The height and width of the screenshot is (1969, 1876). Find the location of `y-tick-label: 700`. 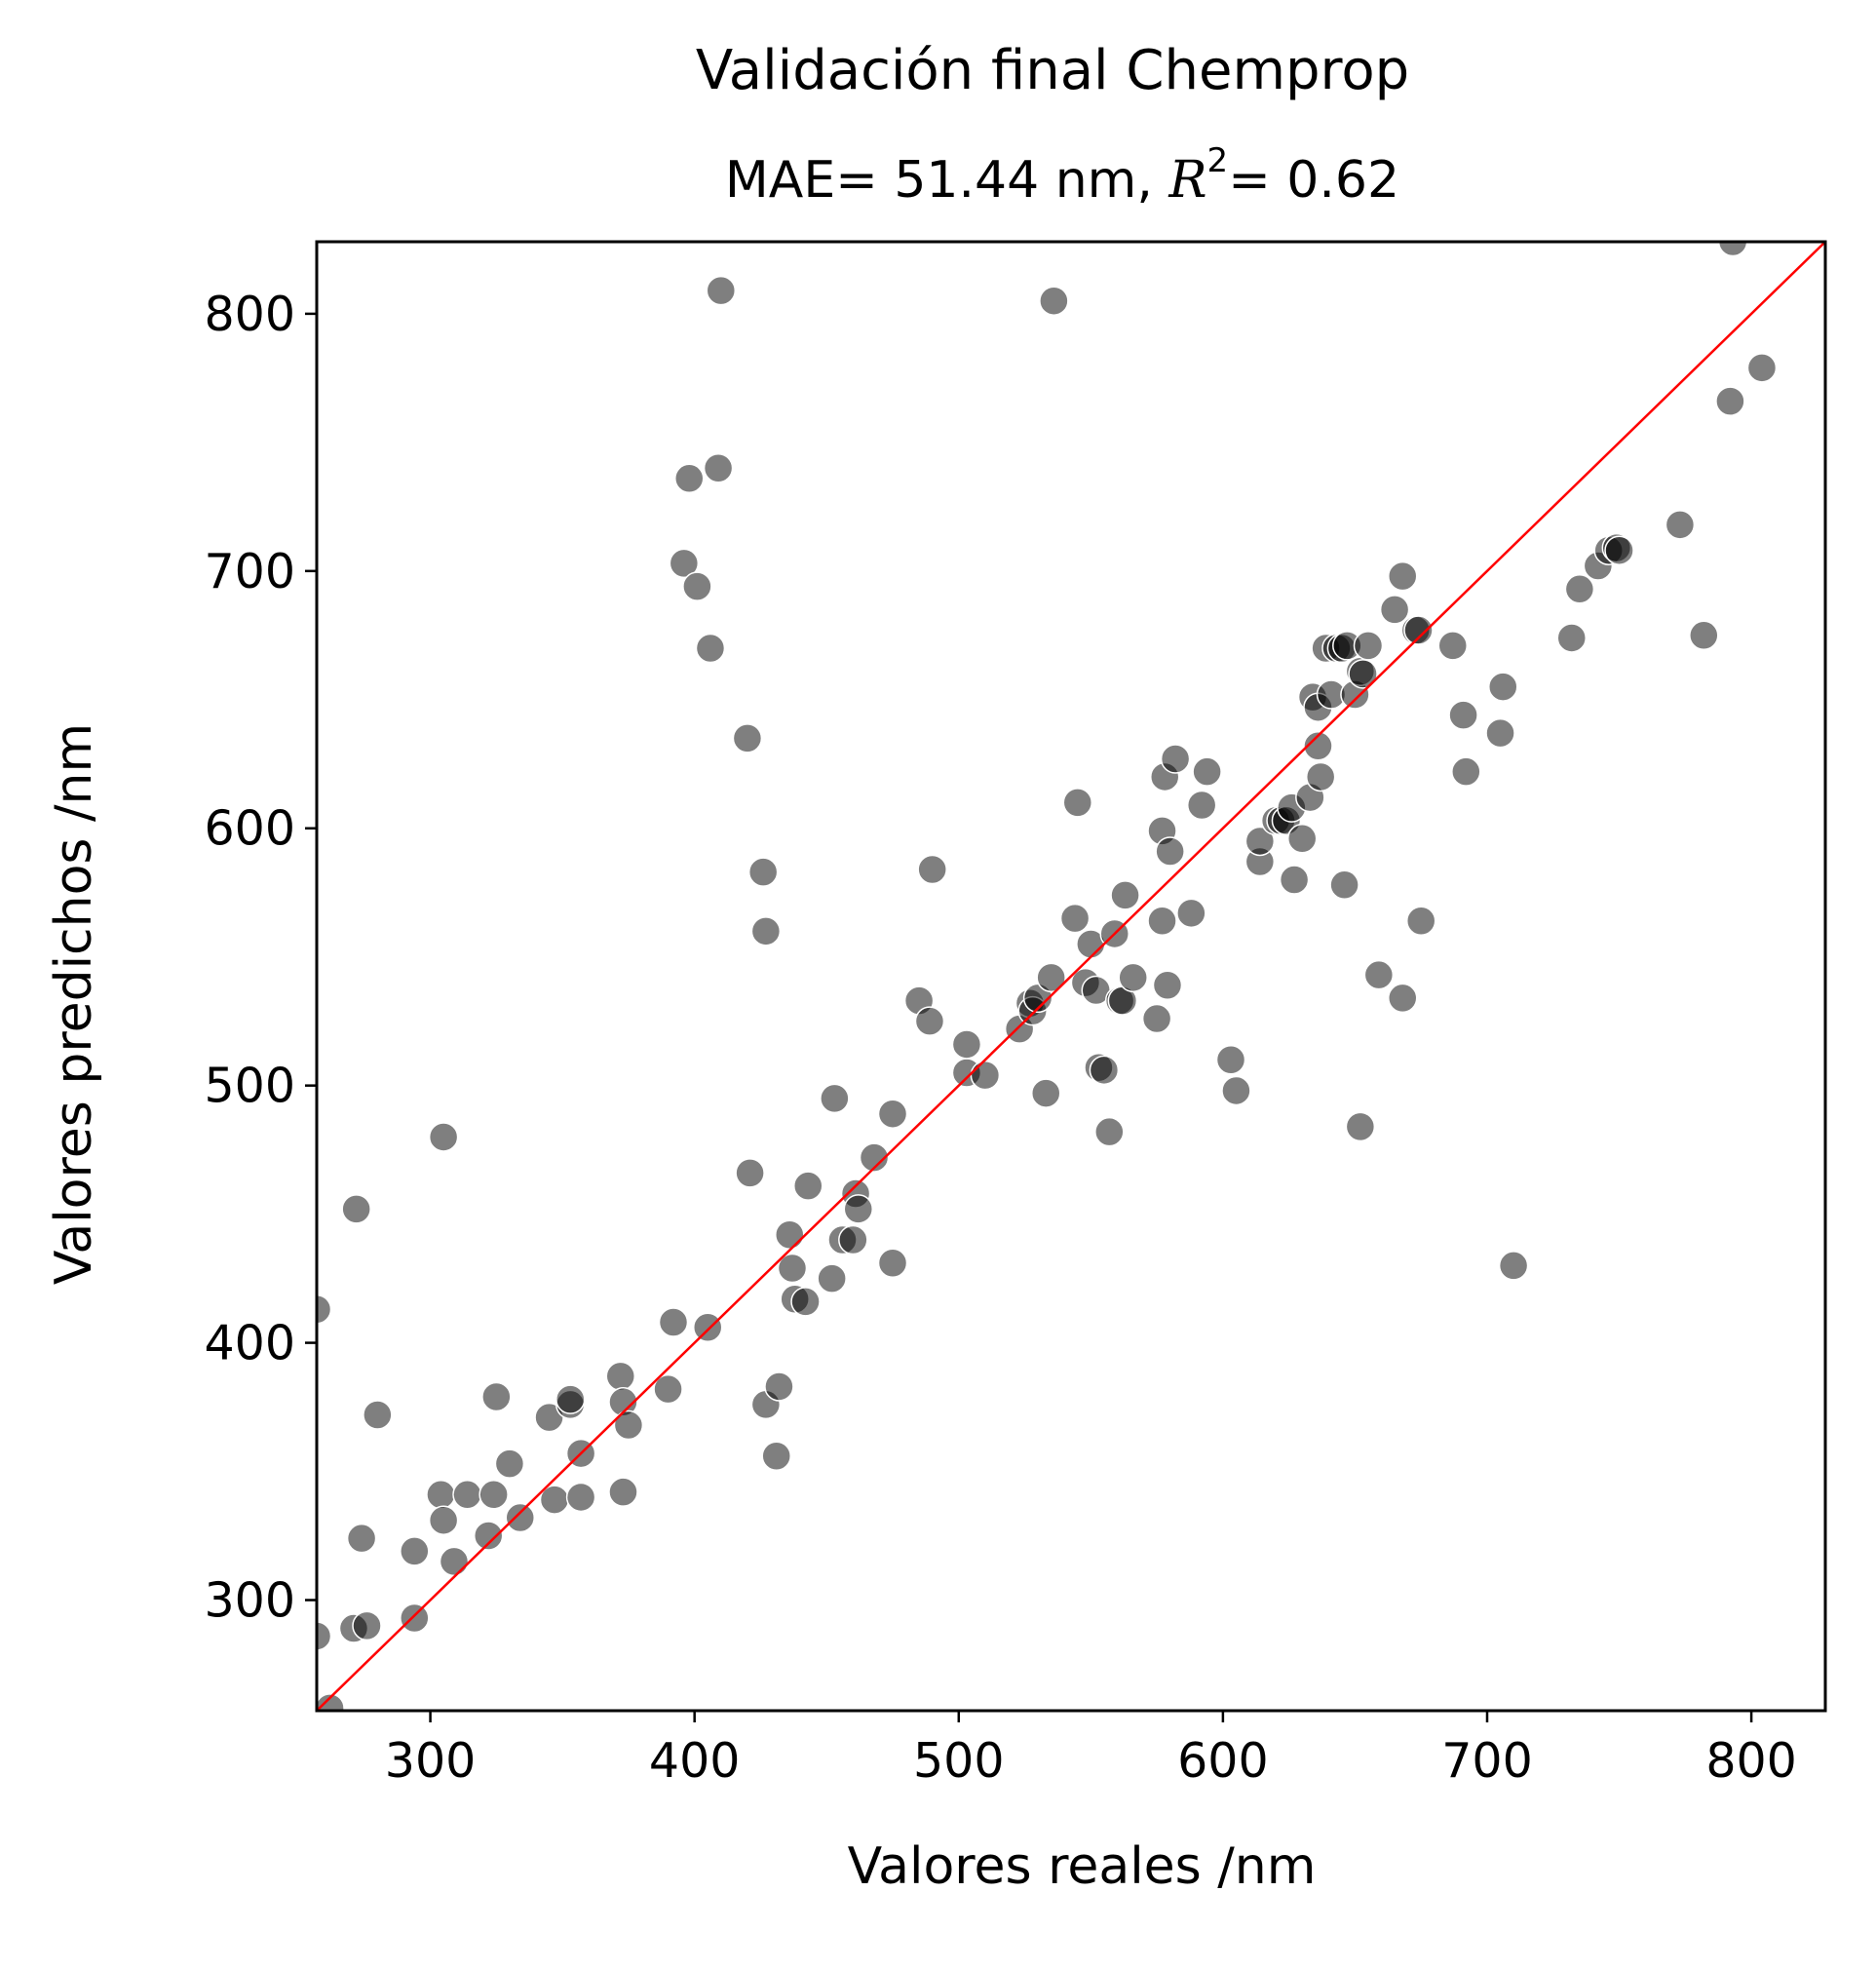

y-tick-label: 700 is located at coordinates (249, 571).